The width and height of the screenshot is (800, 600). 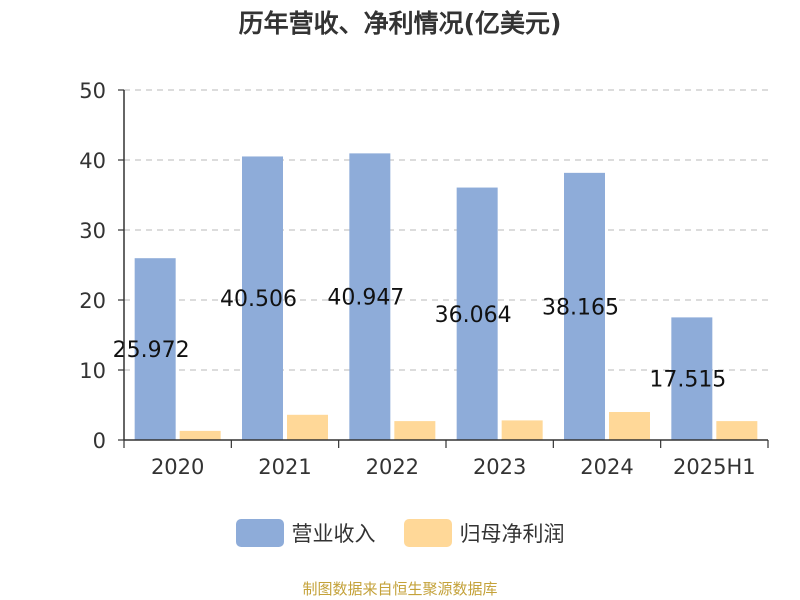 I want to click on legend-swatch-revenue, so click(x=259, y=533).